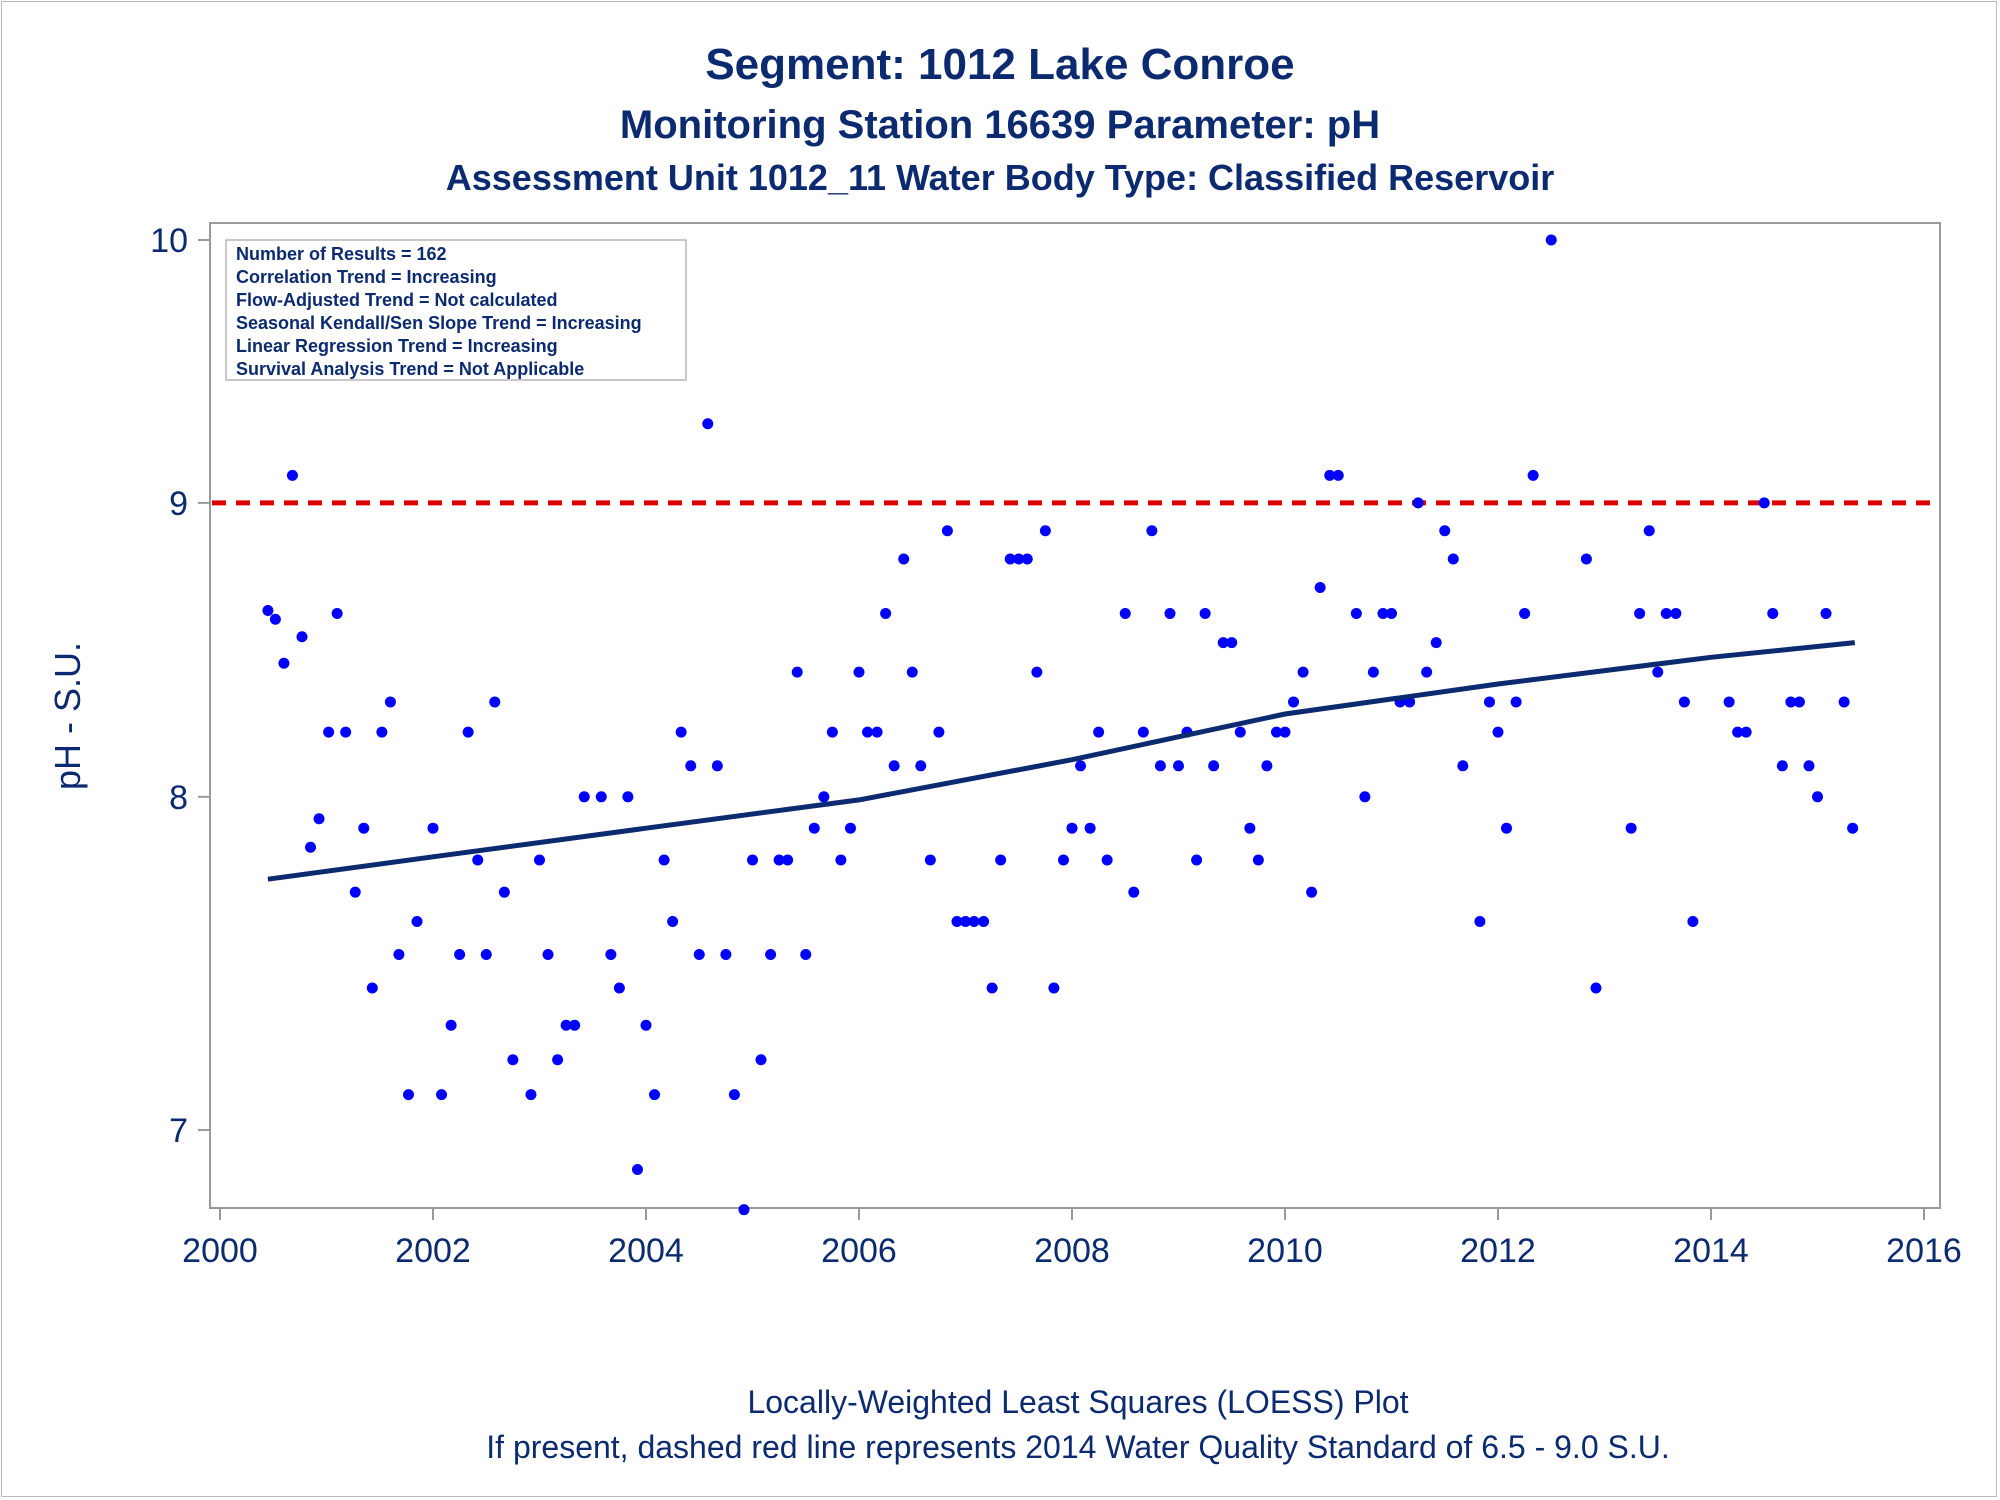 This screenshot has height=1500, width=2000. What do you see at coordinates (397, 346) in the screenshot?
I see `inset-line: Linear Regression Trend = Increasing` at bounding box center [397, 346].